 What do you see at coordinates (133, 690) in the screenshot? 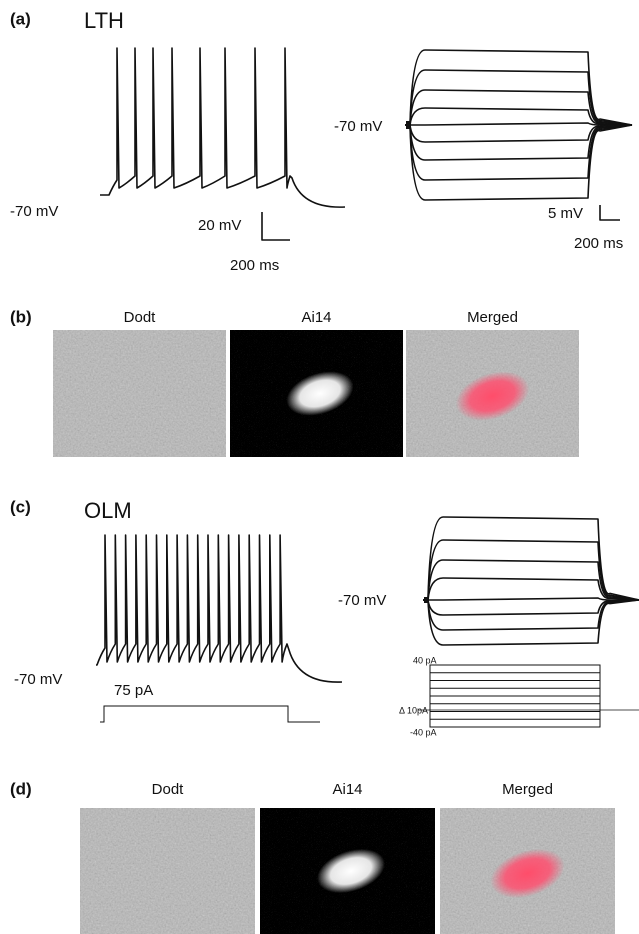
I see `stimulus-label: 75 pA` at bounding box center [133, 690].